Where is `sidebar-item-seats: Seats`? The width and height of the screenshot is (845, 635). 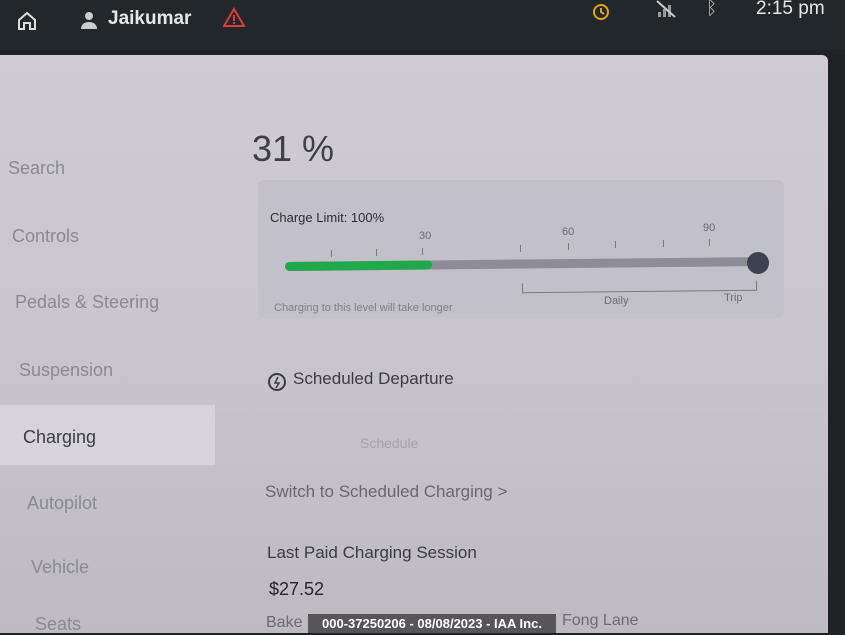 sidebar-item-seats: Seats is located at coordinates (58, 624).